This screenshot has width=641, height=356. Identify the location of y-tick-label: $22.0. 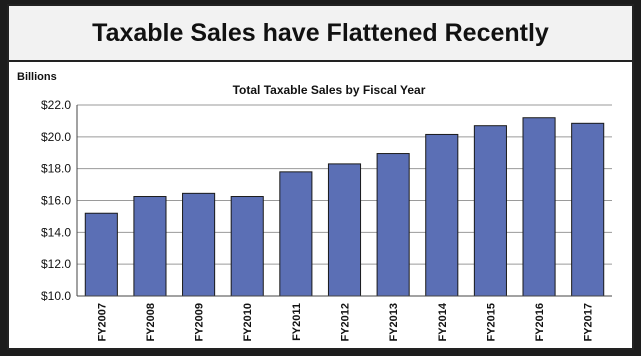
(56, 105).